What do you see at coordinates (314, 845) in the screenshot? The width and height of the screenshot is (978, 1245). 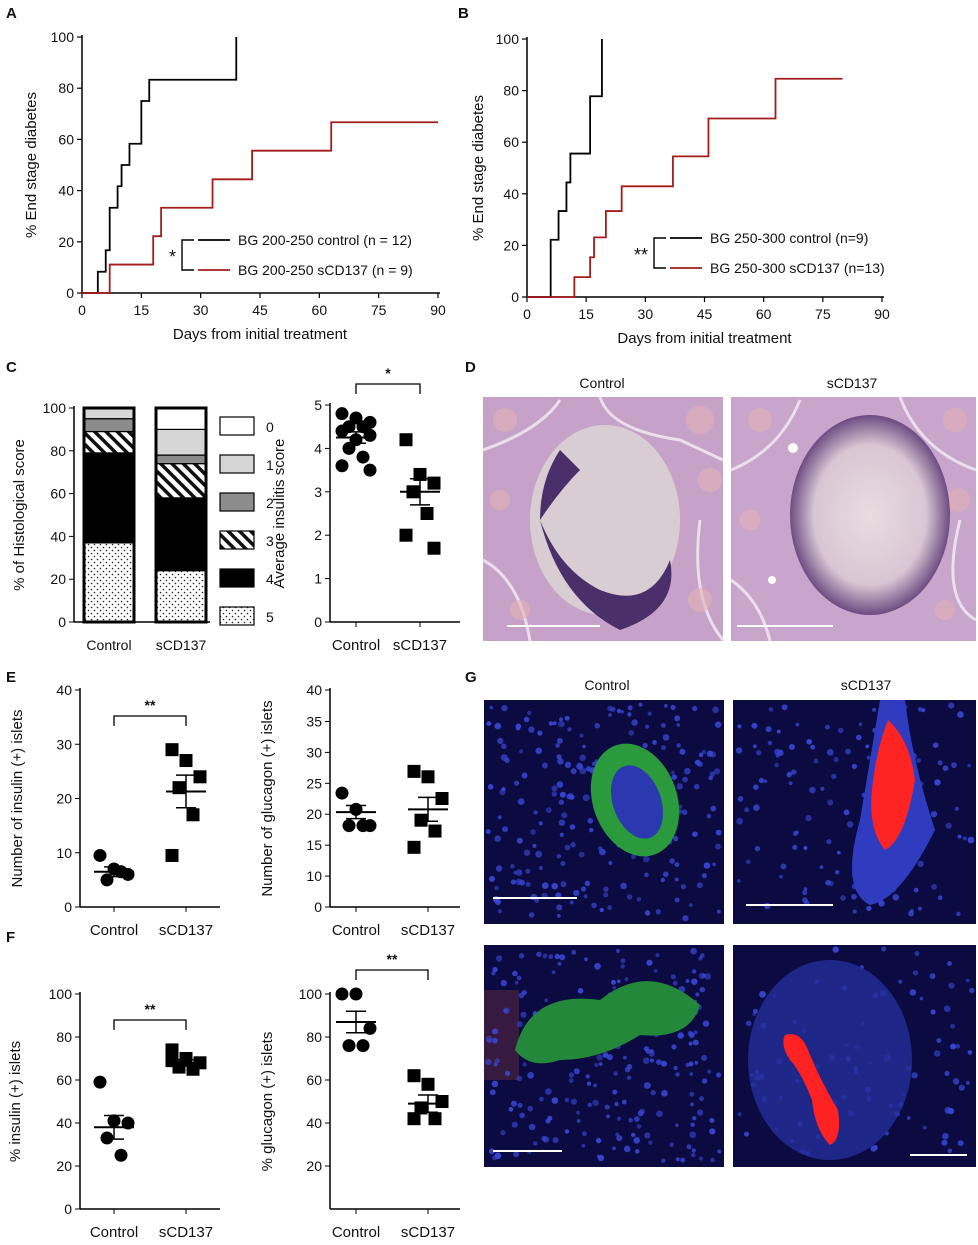 I see `y-tick-label: 15` at bounding box center [314, 845].